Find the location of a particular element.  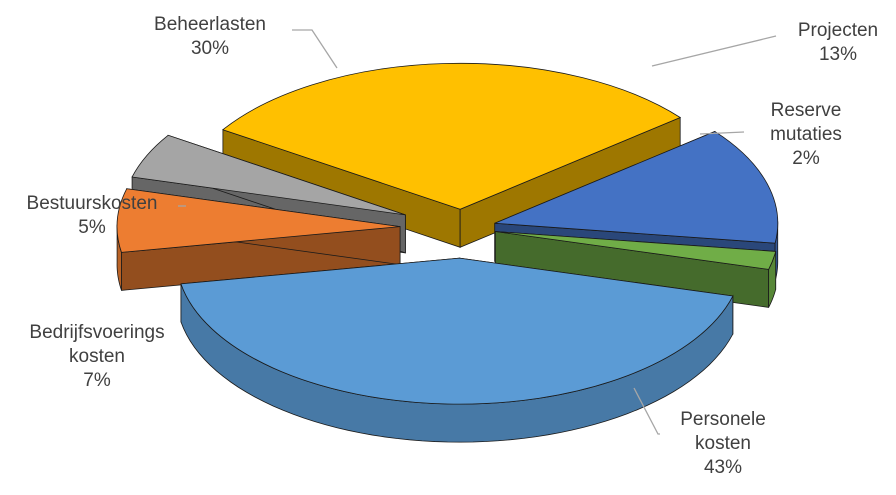

leader-line-personele-kosten is located at coordinates (646, 411).